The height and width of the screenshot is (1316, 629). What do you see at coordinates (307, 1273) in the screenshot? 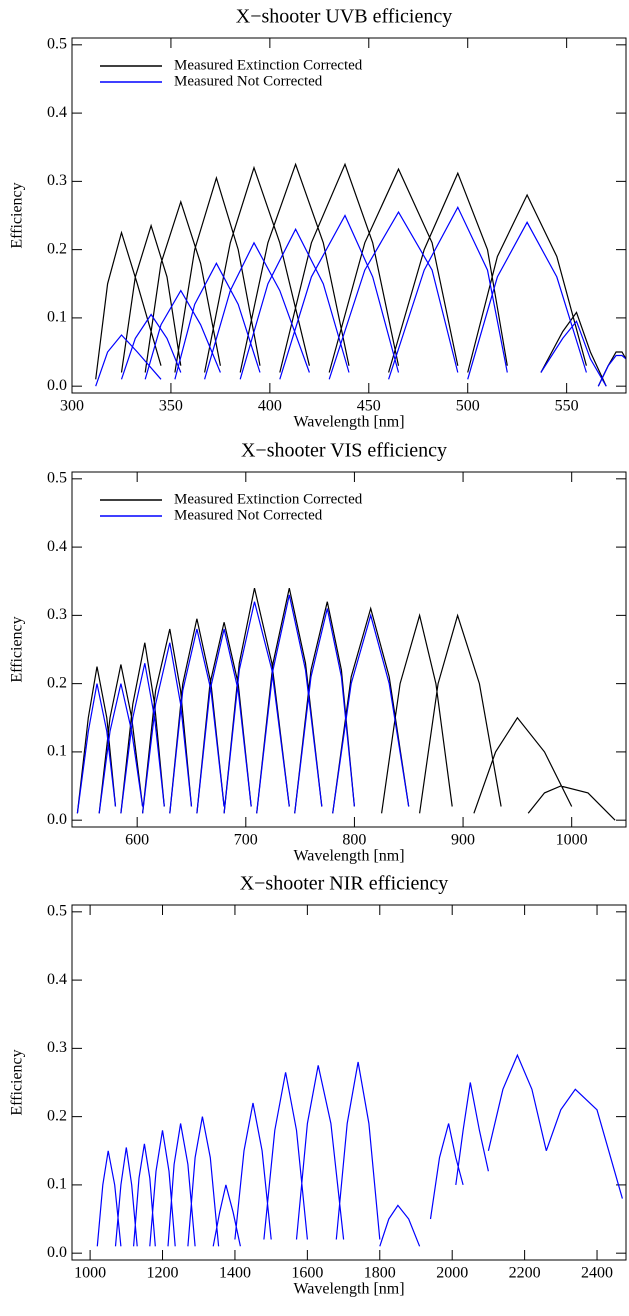
I see `x-tick-label: 1600` at bounding box center [307, 1273].